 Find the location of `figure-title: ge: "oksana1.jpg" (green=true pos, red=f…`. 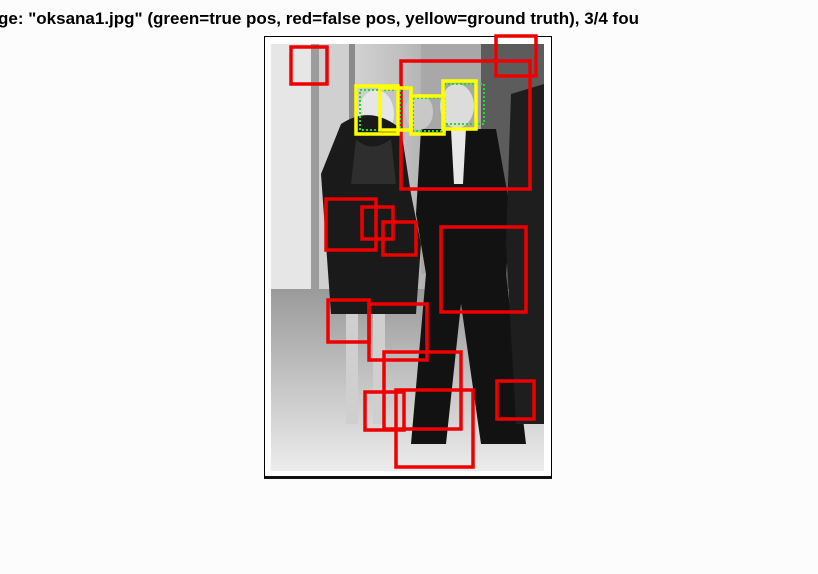

figure-title: ge: "oksana1.jpg" (green=true pos, red=f… is located at coordinates (319, 18).